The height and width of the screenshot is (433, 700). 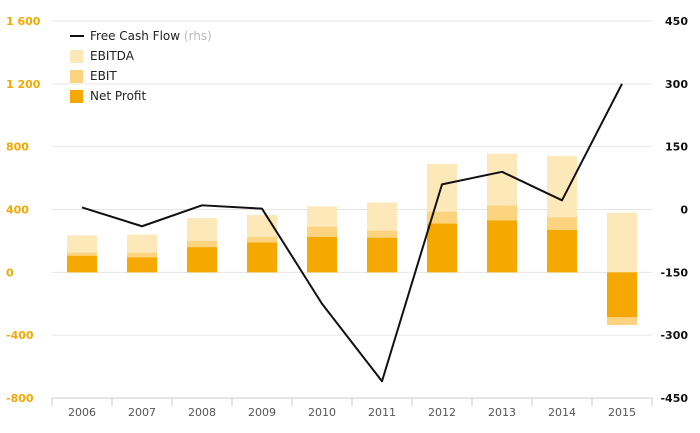 I want to click on x-tick-label: 2009, so click(x=262, y=412).